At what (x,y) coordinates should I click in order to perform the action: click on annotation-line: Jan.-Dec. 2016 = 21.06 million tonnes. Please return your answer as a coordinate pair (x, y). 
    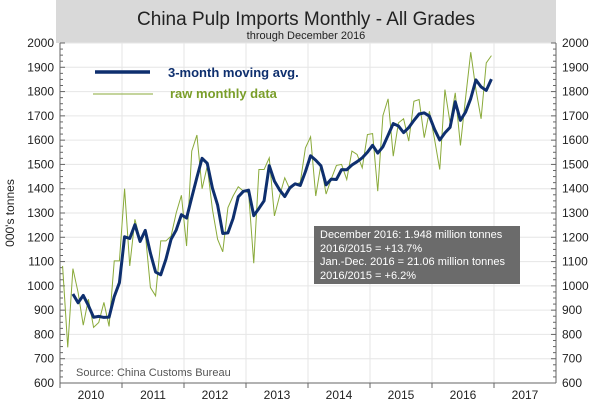
    Looking at the image, I should click on (412, 262).